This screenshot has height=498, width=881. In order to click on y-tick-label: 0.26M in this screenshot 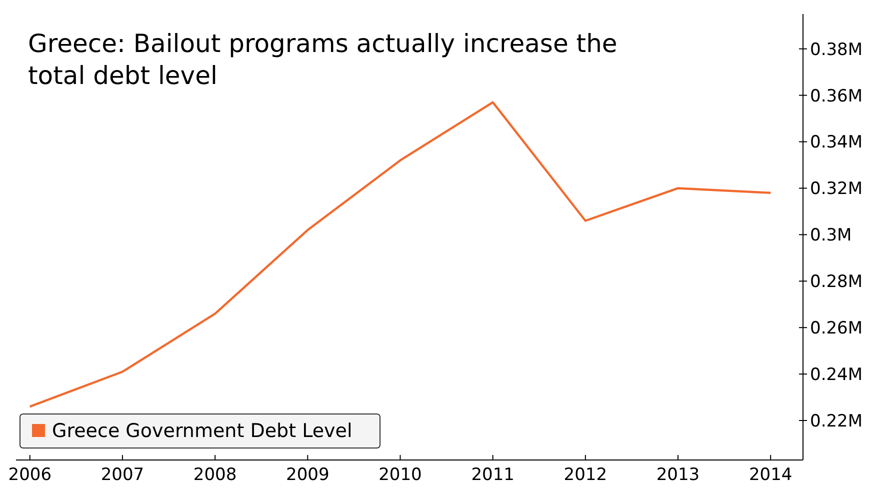, I will do `click(836, 328)`.